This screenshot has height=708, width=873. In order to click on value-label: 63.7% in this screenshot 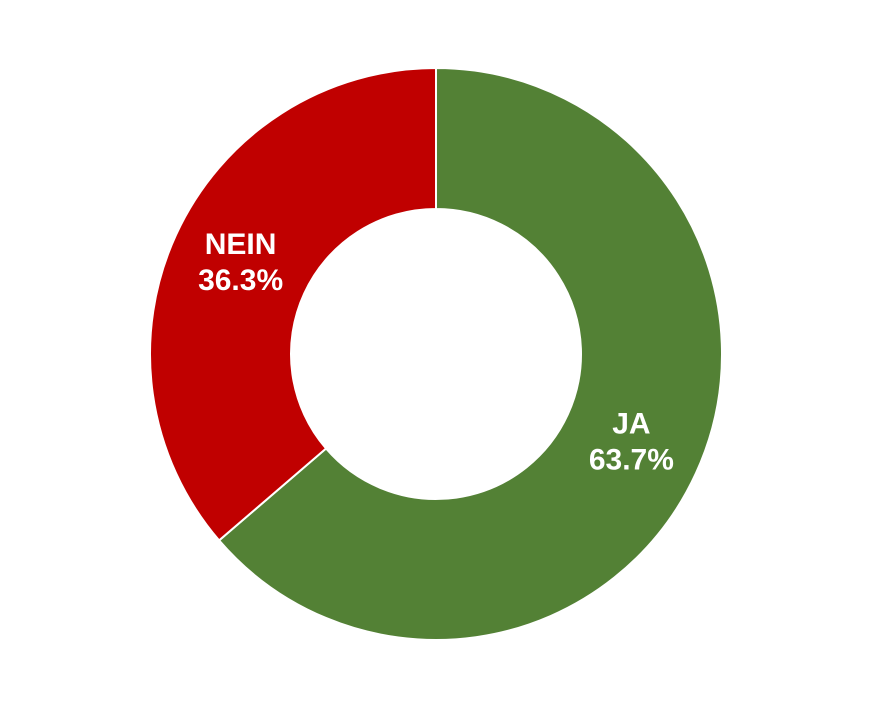, I will do `click(631, 460)`.